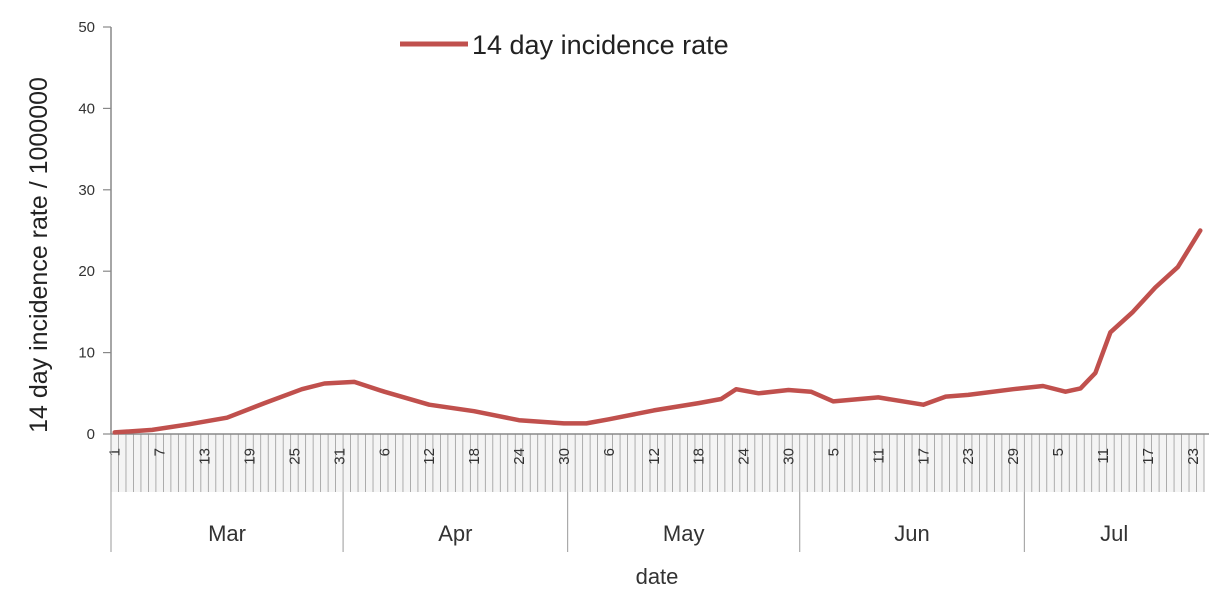 This screenshot has width=1209, height=590. Describe the element at coordinates (86, 190) in the screenshot. I see `y-tick-label: 30` at that location.